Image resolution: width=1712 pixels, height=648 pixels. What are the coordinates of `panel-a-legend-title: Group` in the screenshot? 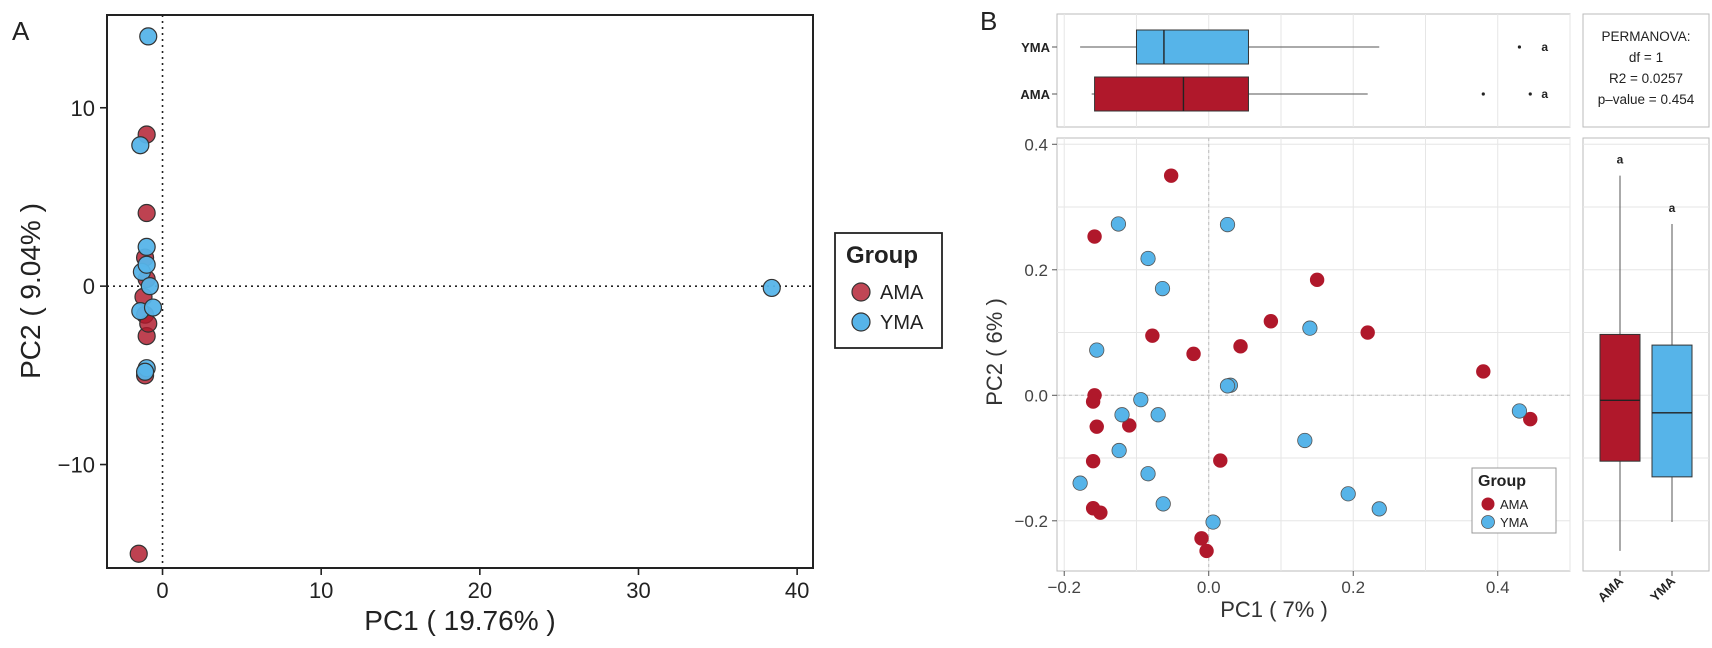 It's located at (882, 255).